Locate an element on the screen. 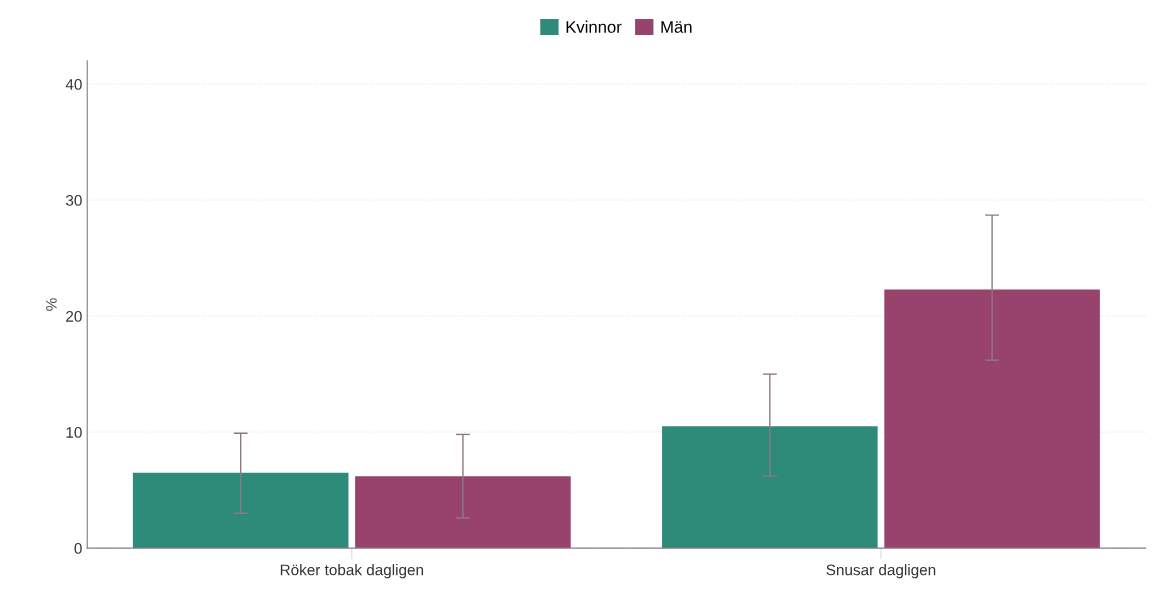  y-axis-title: % is located at coordinates (51, 304).